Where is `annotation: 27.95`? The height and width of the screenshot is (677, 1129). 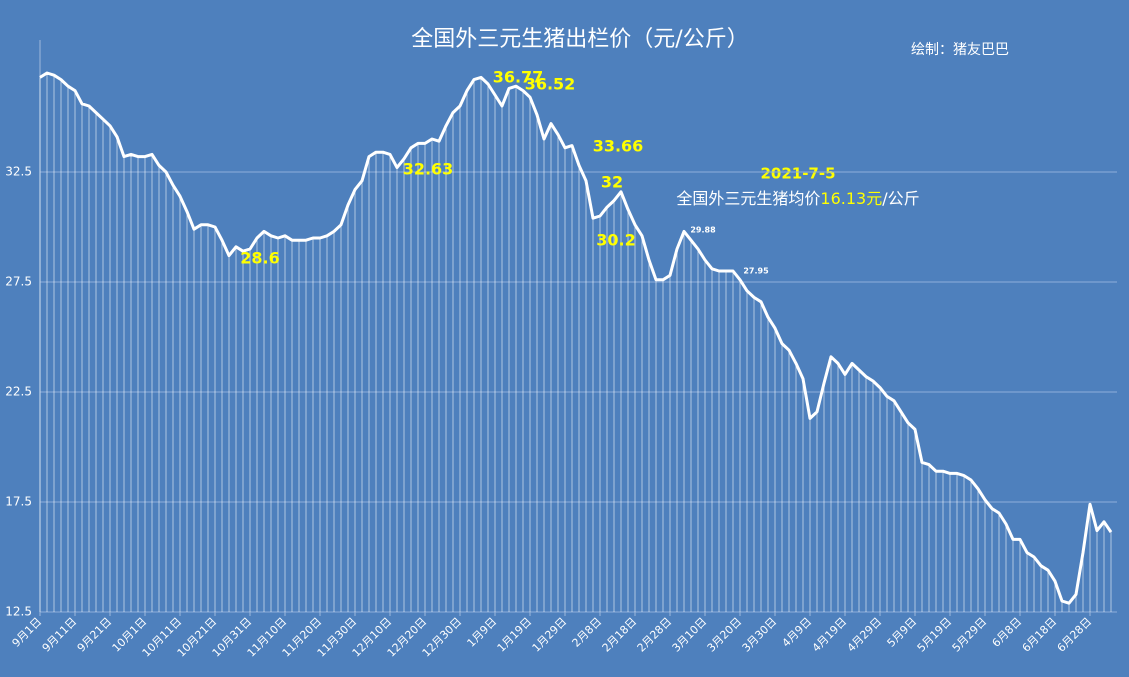
annotation: 27.95 is located at coordinates (756, 271).